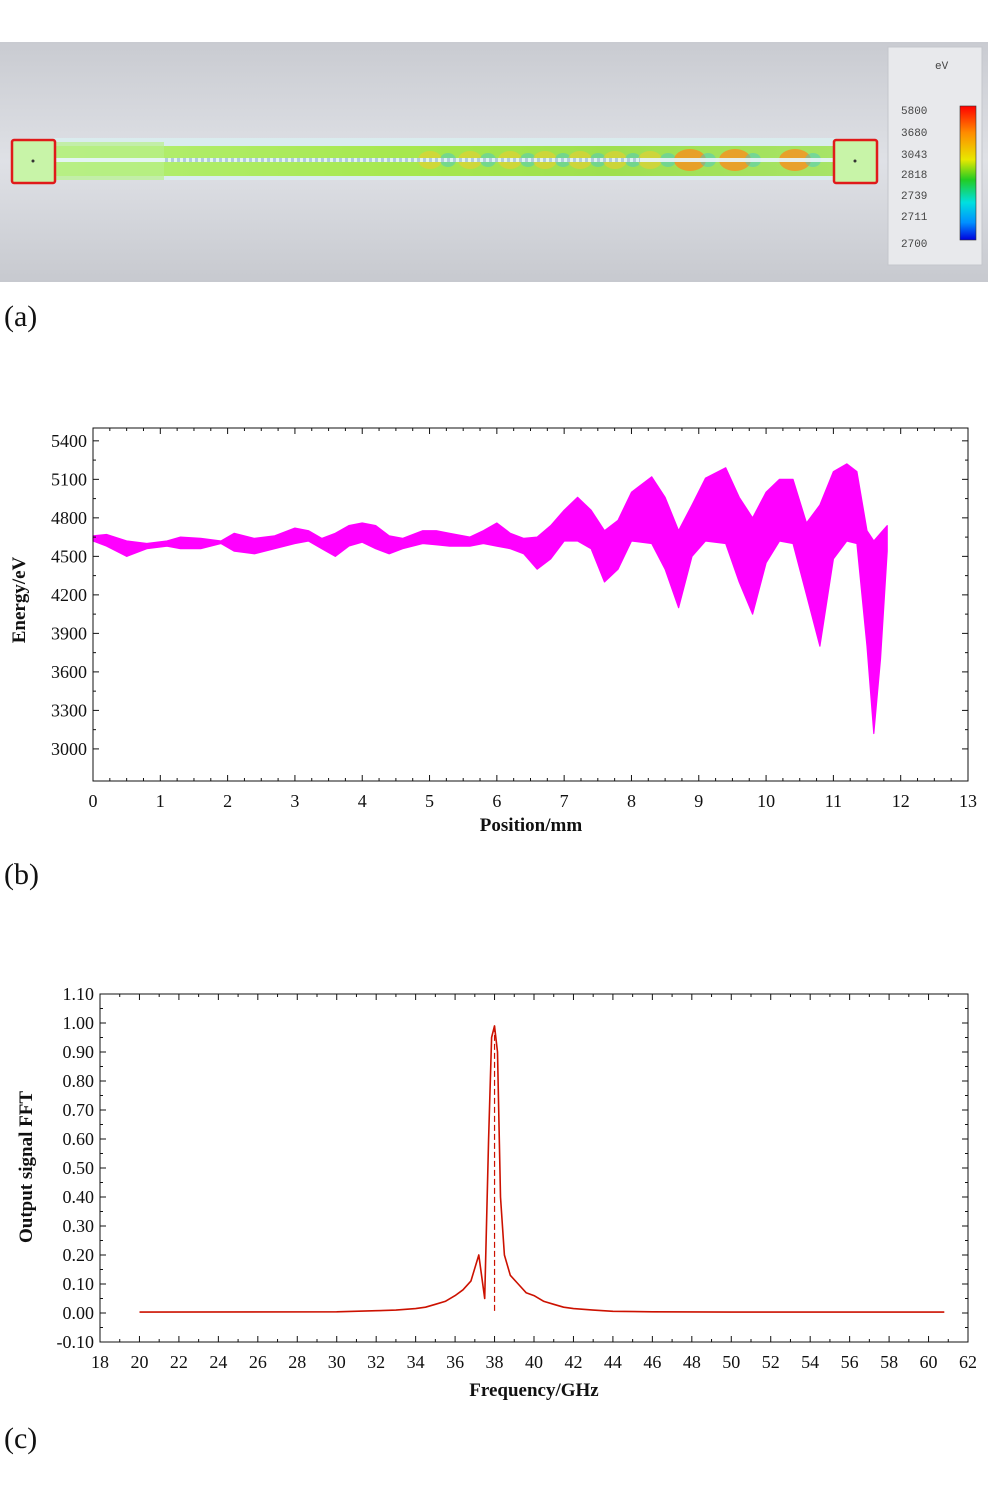 Image resolution: width=990 pixels, height=1508 pixels. What do you see at coordinates (79, 1313) in the screenshot?
I see `y-tick-label: 0.00` at bounding box center [79, 1313].